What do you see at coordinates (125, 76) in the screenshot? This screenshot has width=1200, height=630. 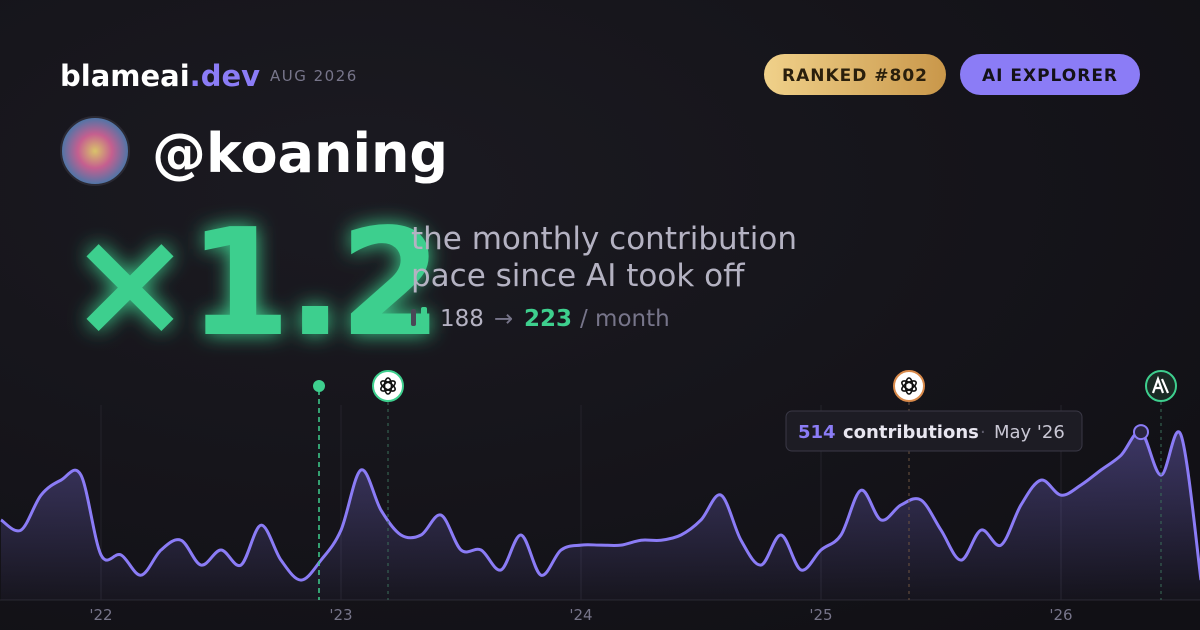 I see `brand-name: blameai` at bounding box center [125, 76].